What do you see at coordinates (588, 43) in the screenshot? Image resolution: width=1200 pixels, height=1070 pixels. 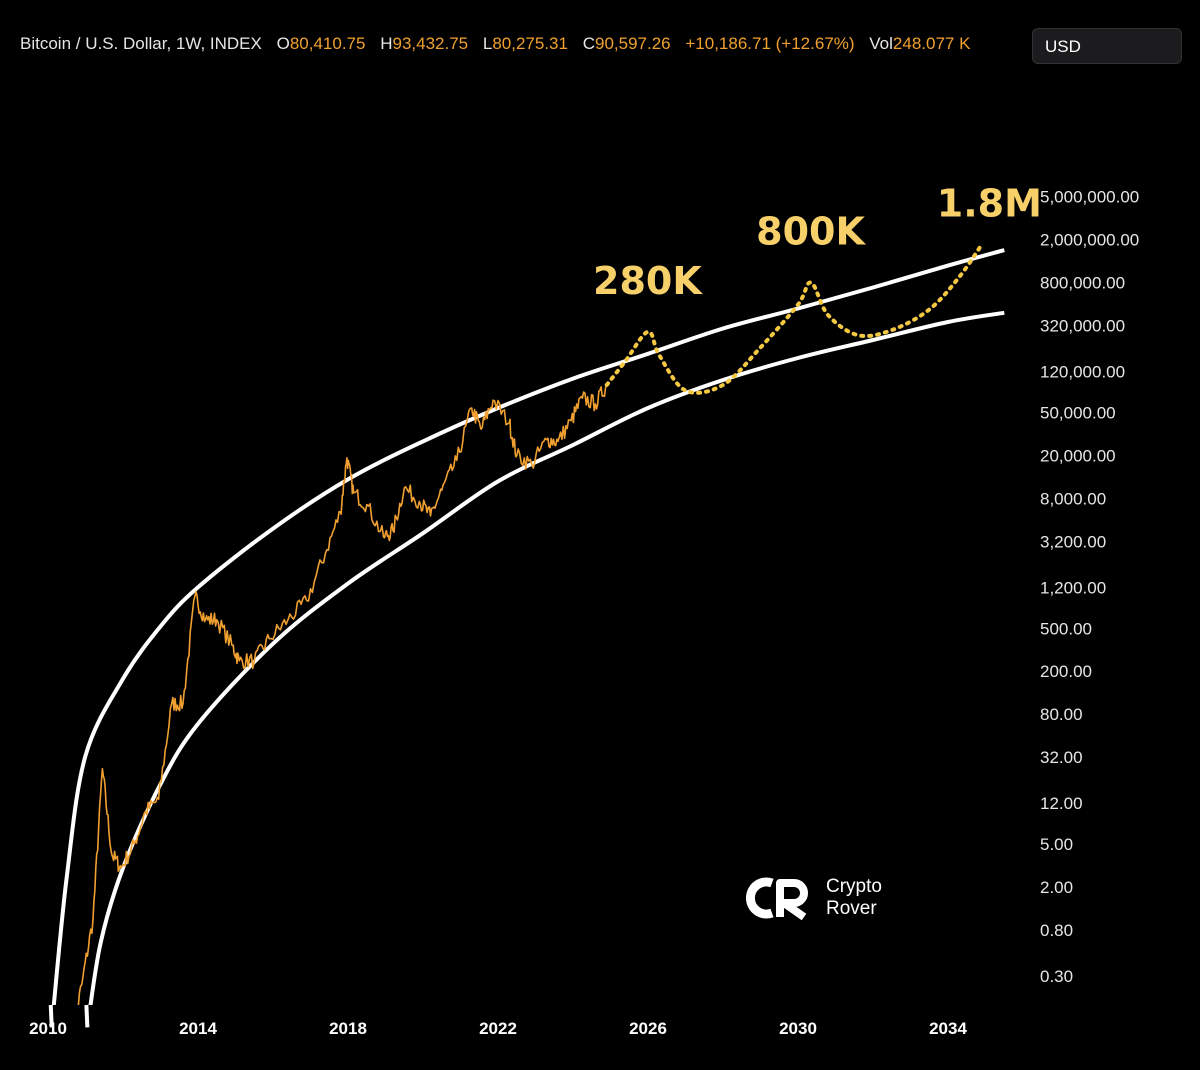 I see `close-label: C` at bounding box center [588, 43].